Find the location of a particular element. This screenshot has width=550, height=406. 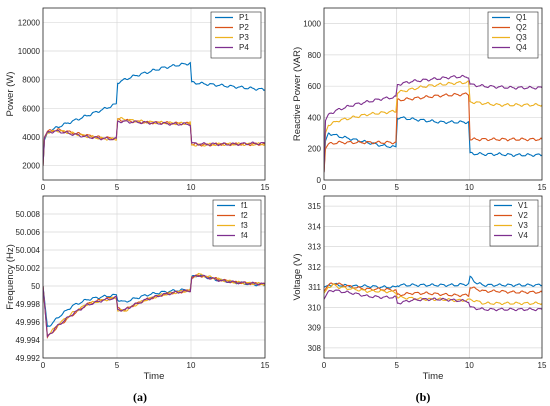

legend-entry: f2 is located at coordinates (244, 215).